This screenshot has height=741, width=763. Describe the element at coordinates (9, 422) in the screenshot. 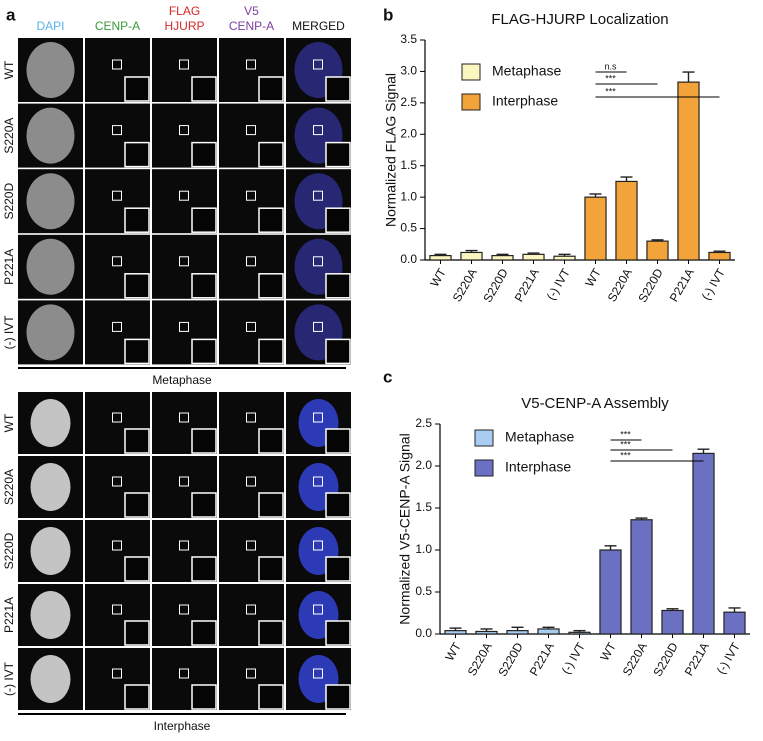

I see `row-label: WT` at that location.